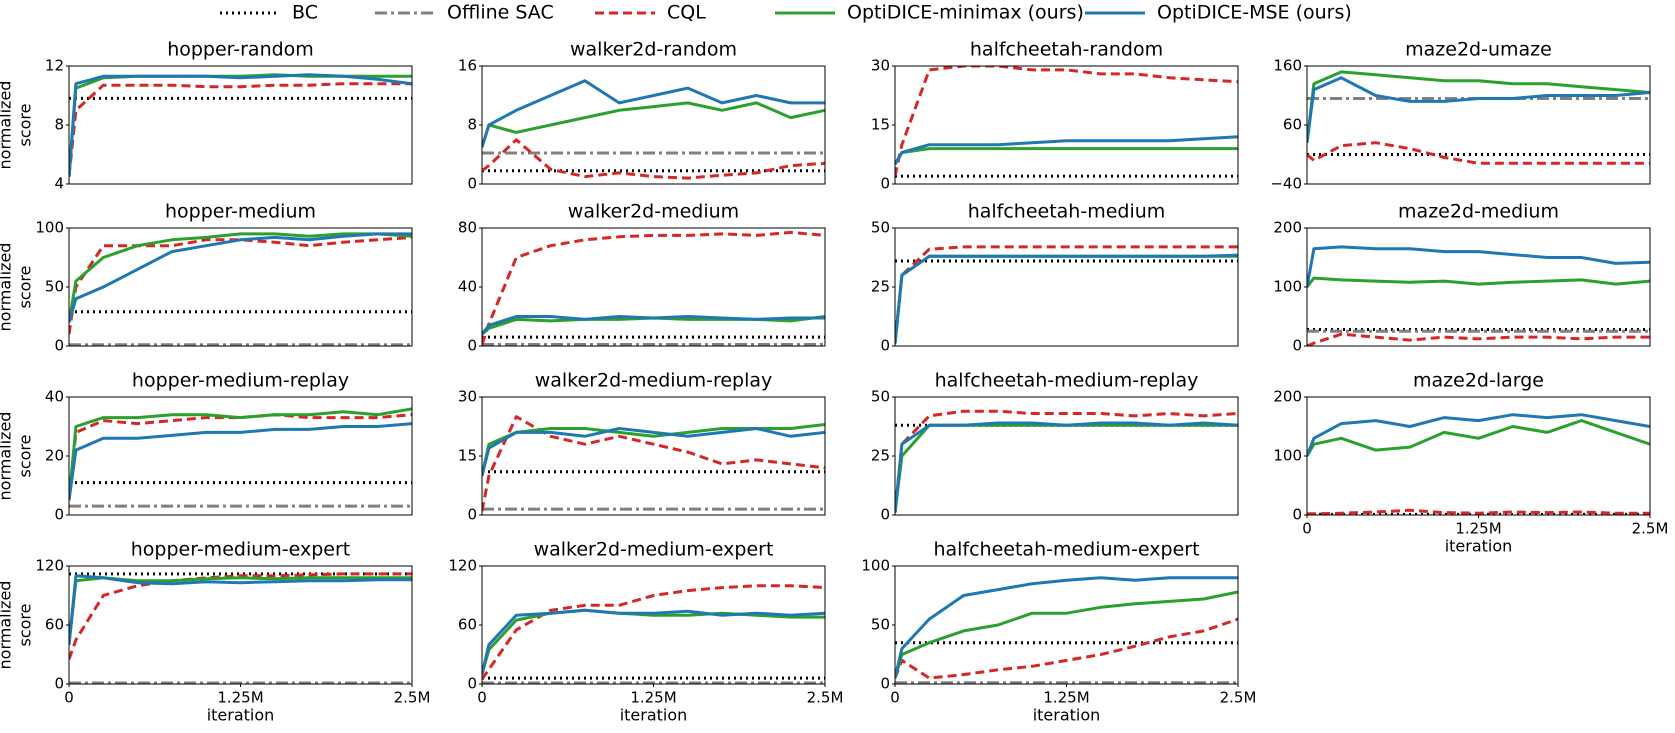  I want to click on legend-label: Offline SAC, so click(500, 13).